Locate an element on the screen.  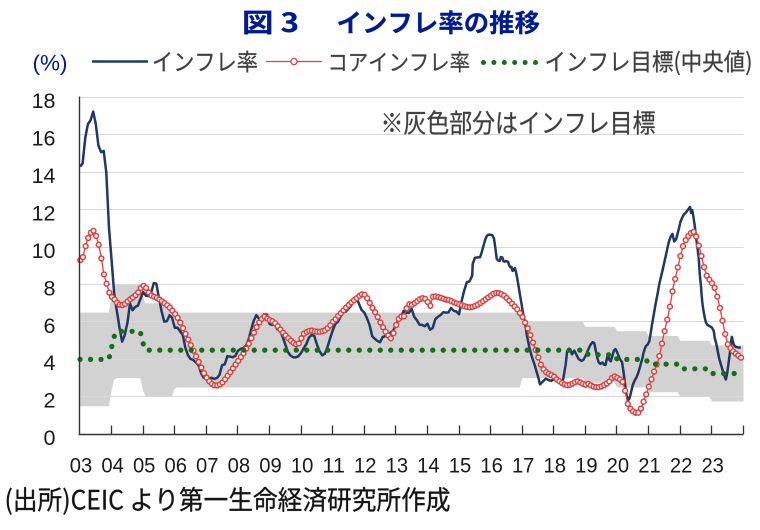
svg-text: 11 is located at coordinates (333, 466).